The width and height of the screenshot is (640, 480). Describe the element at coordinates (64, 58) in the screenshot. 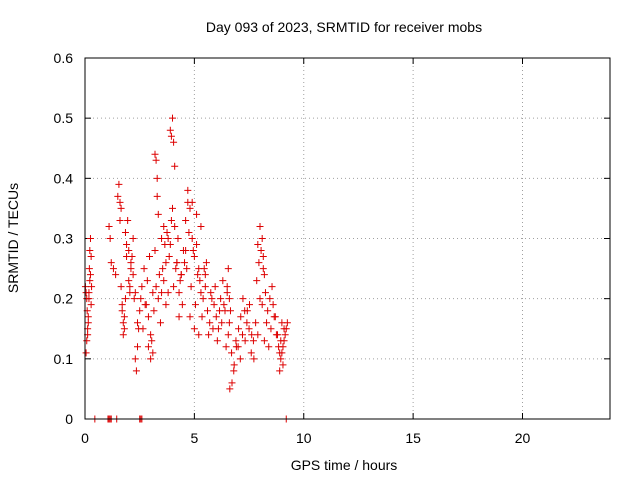

I see `y-tick-label: 0.6` at that location.